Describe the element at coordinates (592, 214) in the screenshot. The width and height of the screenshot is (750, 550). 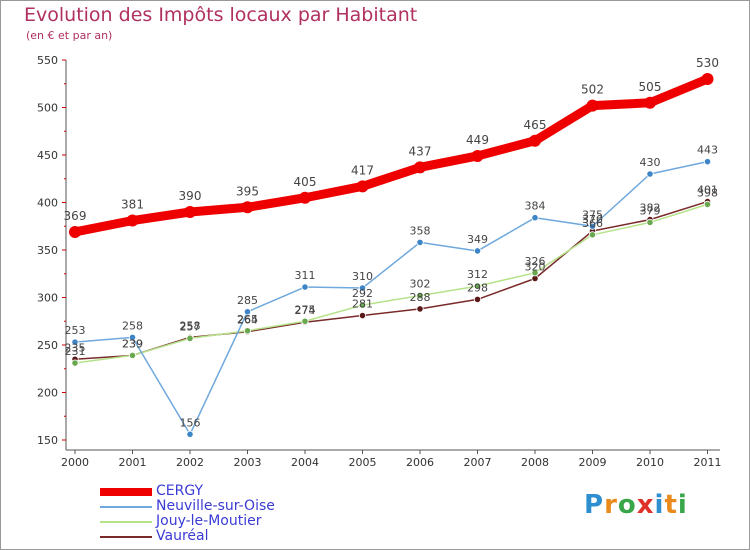
I see `data-label-neuville-sur-oise: 375` at that location.